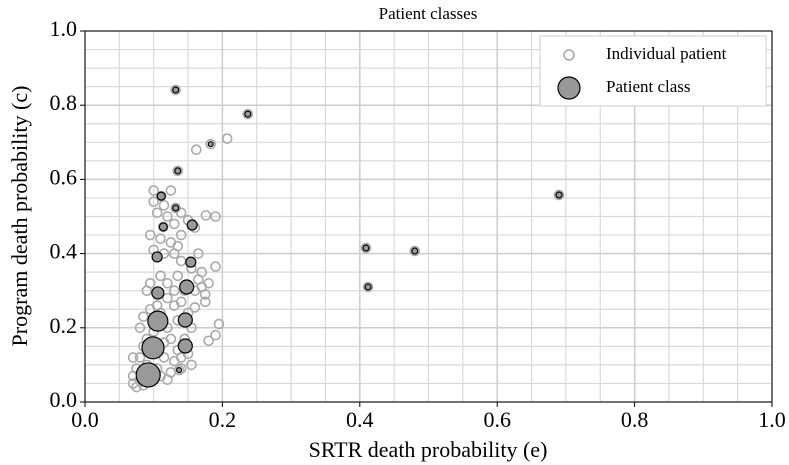 This screenshot has height=465, width=789. What do you see at coordinates (428, 449) in the screenshot?
I see `x-axis-label: SRTR death probability (e)` at bounding box center [428, 449].